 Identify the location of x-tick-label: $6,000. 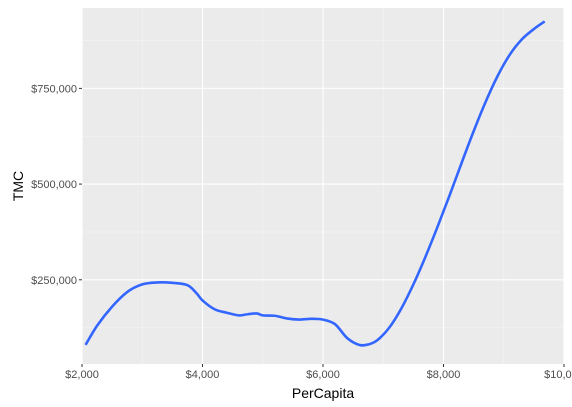
(323, 375).